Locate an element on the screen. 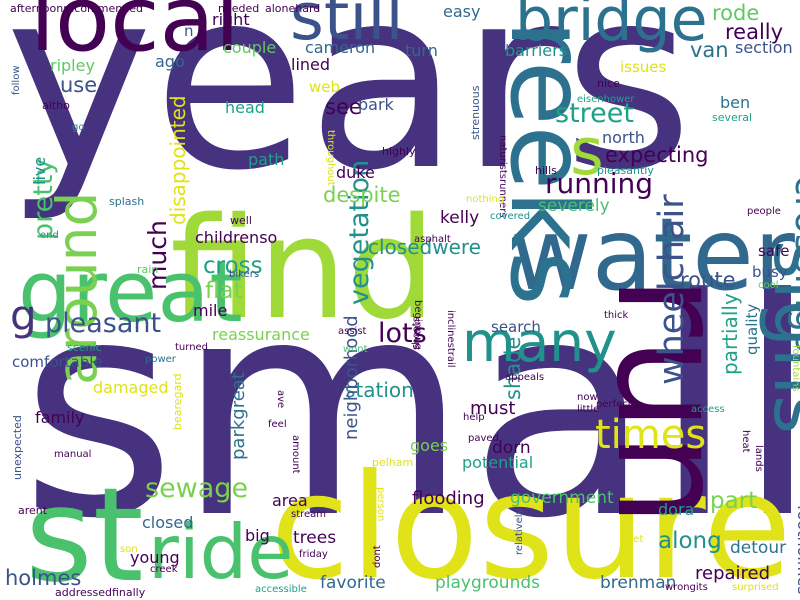 Image resolution: width=800 pixels, height=600 pixels. word-big: big is located at coordinates (257, 535).